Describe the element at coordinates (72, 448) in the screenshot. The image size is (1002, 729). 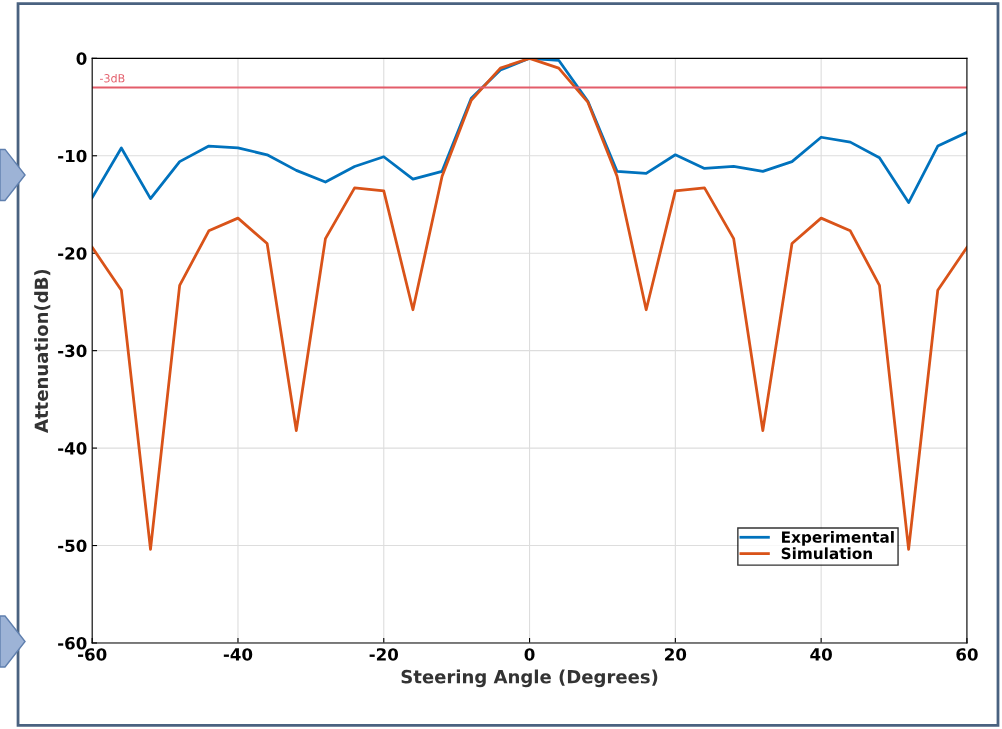
I see `y-tick-label: -40` at that location.